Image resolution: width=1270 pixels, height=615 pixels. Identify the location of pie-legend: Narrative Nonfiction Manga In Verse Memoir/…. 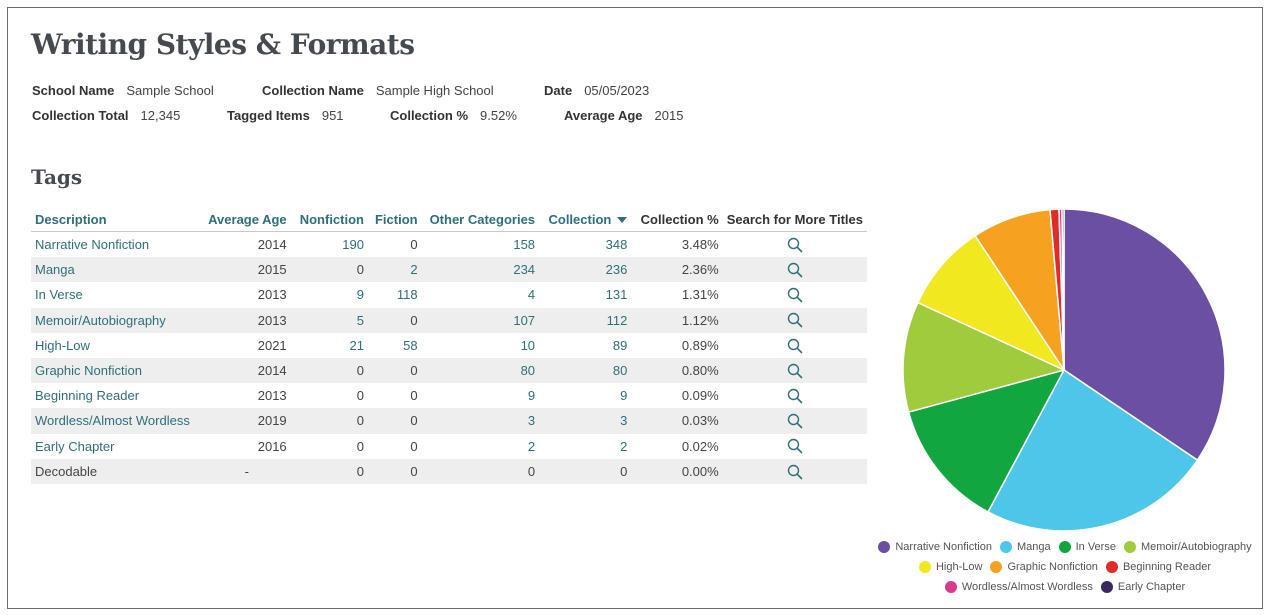
(1065, 567).